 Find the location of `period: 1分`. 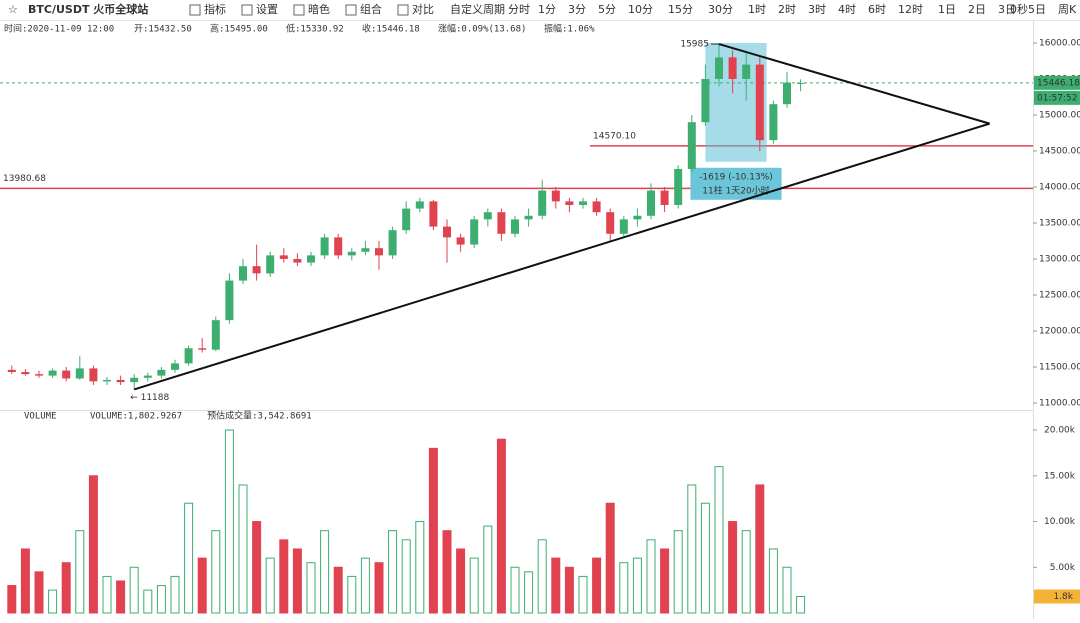

period: 1分 is located at coordinates (547, 9).